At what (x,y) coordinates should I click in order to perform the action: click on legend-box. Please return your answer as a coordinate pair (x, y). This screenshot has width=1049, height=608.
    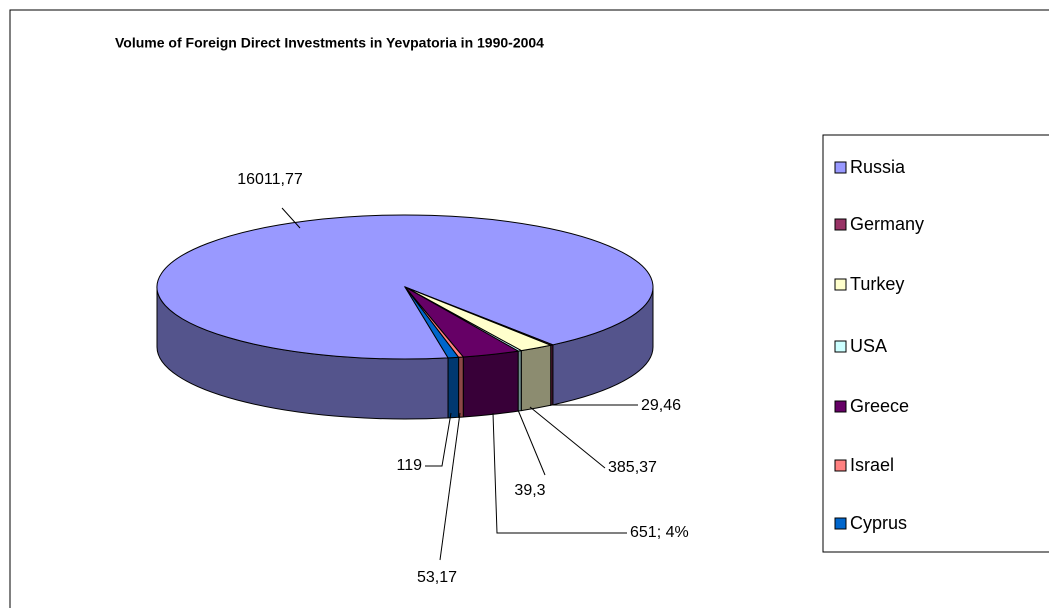
    Looking at the image, I should click on (935, 343).